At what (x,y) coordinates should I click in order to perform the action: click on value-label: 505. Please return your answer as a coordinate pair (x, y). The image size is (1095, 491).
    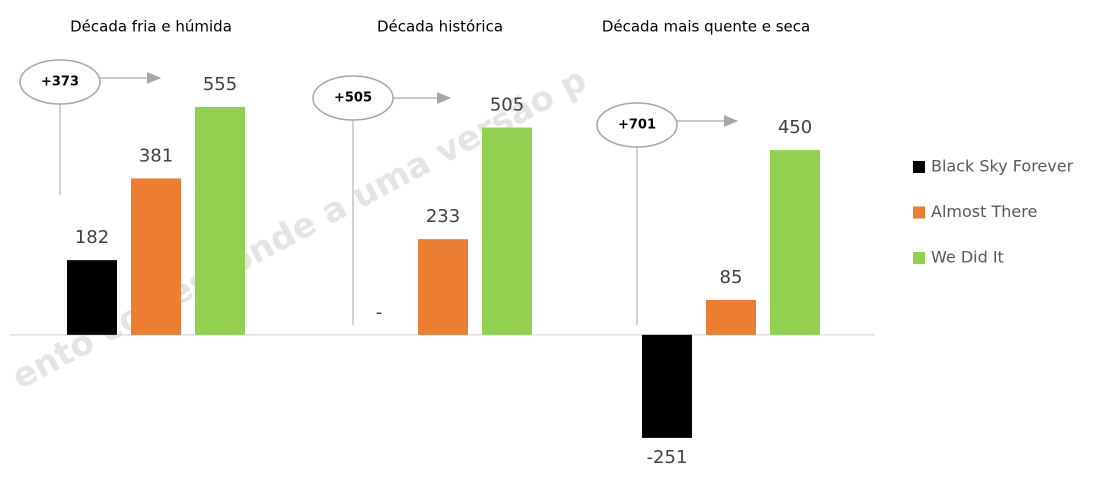
    Looking at the image, I should click on (507, 105).